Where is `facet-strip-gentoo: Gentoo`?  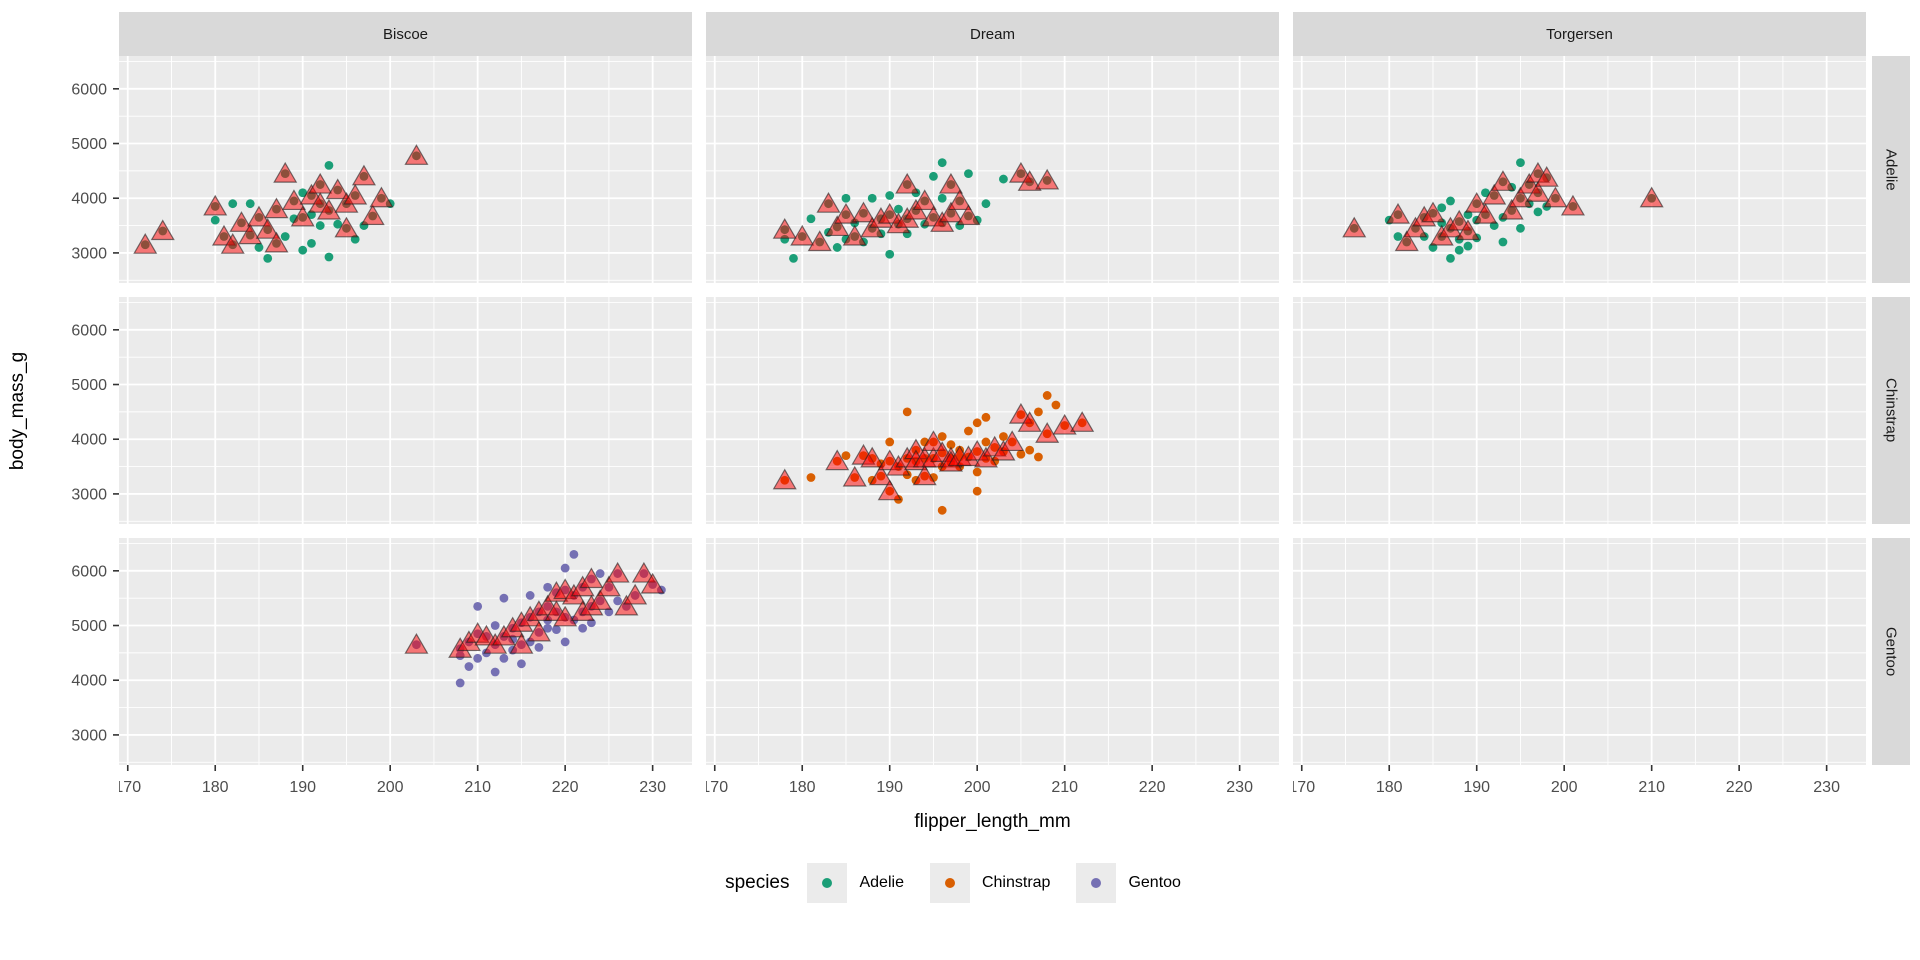 facet-strip-gentoo: Gentoo is located at coordinates (1891, 651).